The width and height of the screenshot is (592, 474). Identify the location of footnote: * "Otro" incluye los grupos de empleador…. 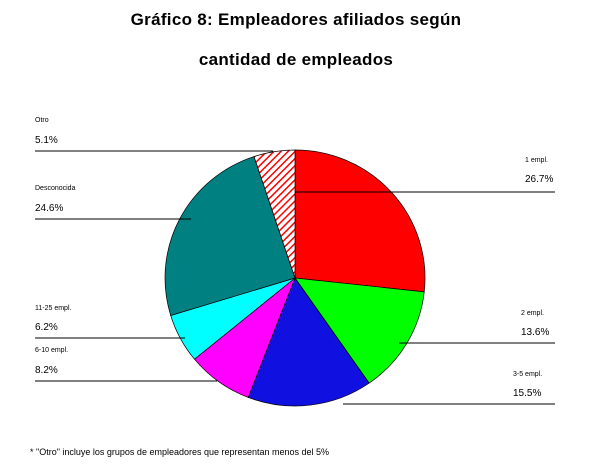
(180, 452).